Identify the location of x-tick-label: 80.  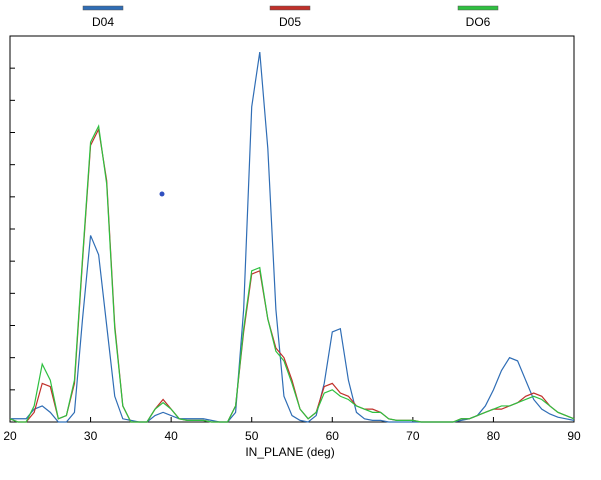
(494, 436).